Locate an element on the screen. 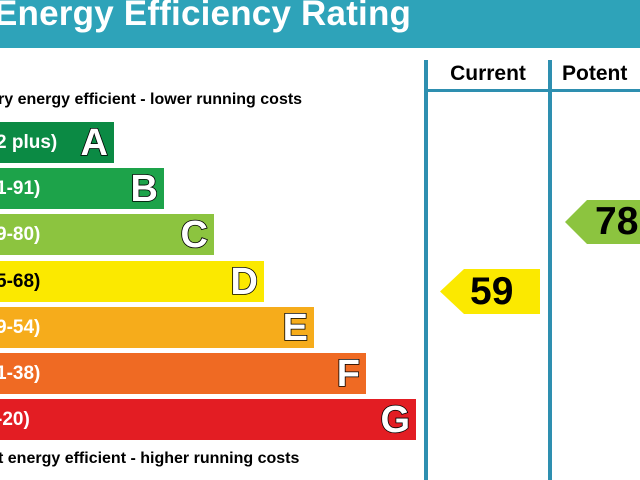  current-rating-value: 59 is located at coordinates (492, 291).